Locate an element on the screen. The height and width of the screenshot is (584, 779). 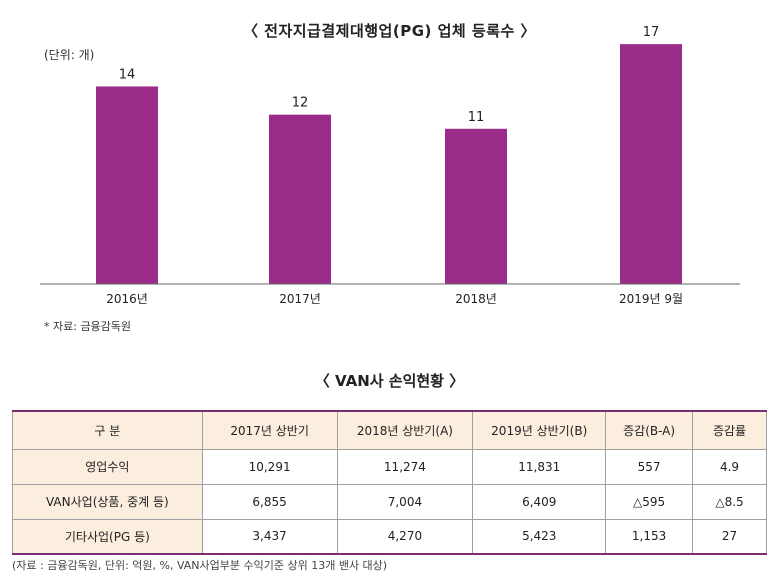
row-label-cell: VAN사업(상품, 중계 등) is located at coordinates (107, 501).